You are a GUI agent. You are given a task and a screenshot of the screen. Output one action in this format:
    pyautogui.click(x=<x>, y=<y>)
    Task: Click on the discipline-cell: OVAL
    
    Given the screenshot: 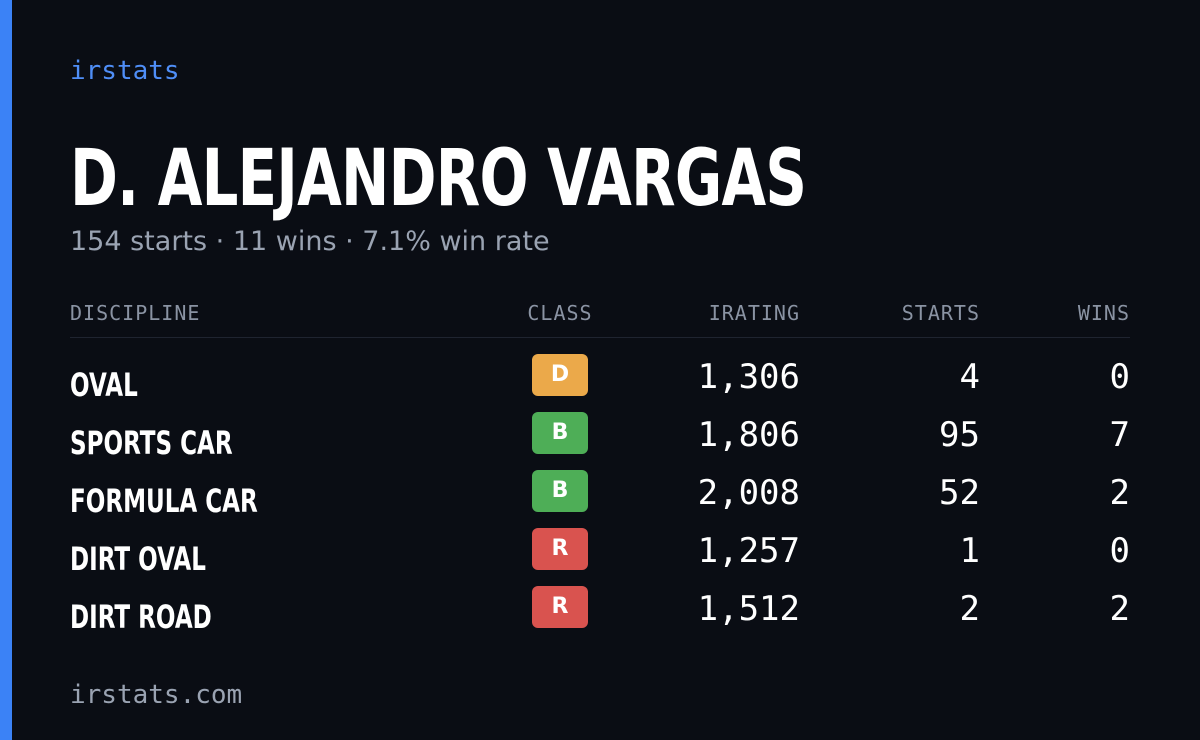 What is the action you would take?
    pyautogui.click(x=117, y=385)
    